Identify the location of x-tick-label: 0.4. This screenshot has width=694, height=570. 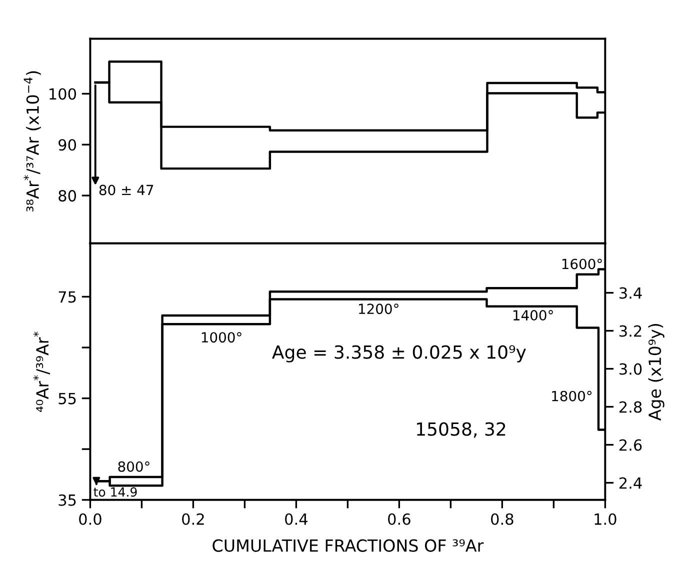
(296, 519).